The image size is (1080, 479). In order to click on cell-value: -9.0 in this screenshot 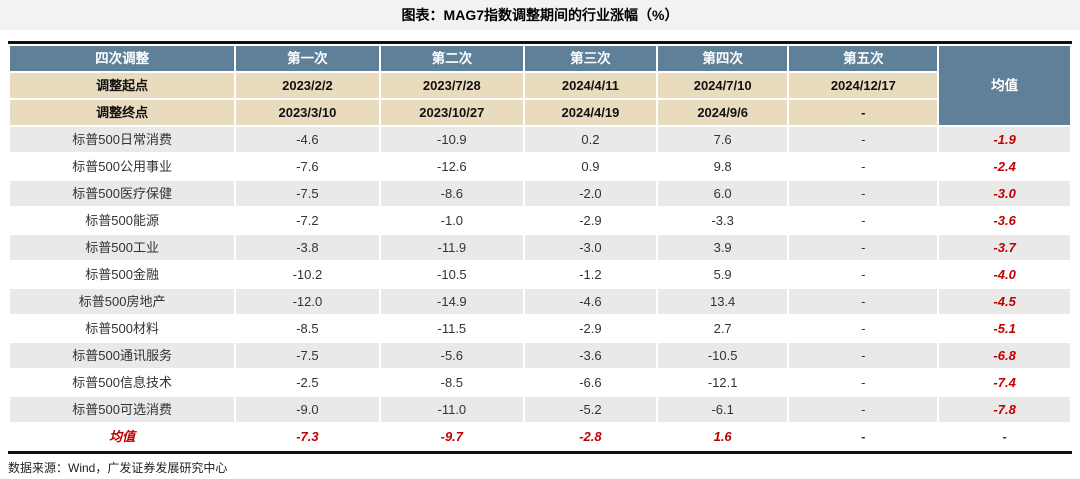, I will do `click(307, 409)`.